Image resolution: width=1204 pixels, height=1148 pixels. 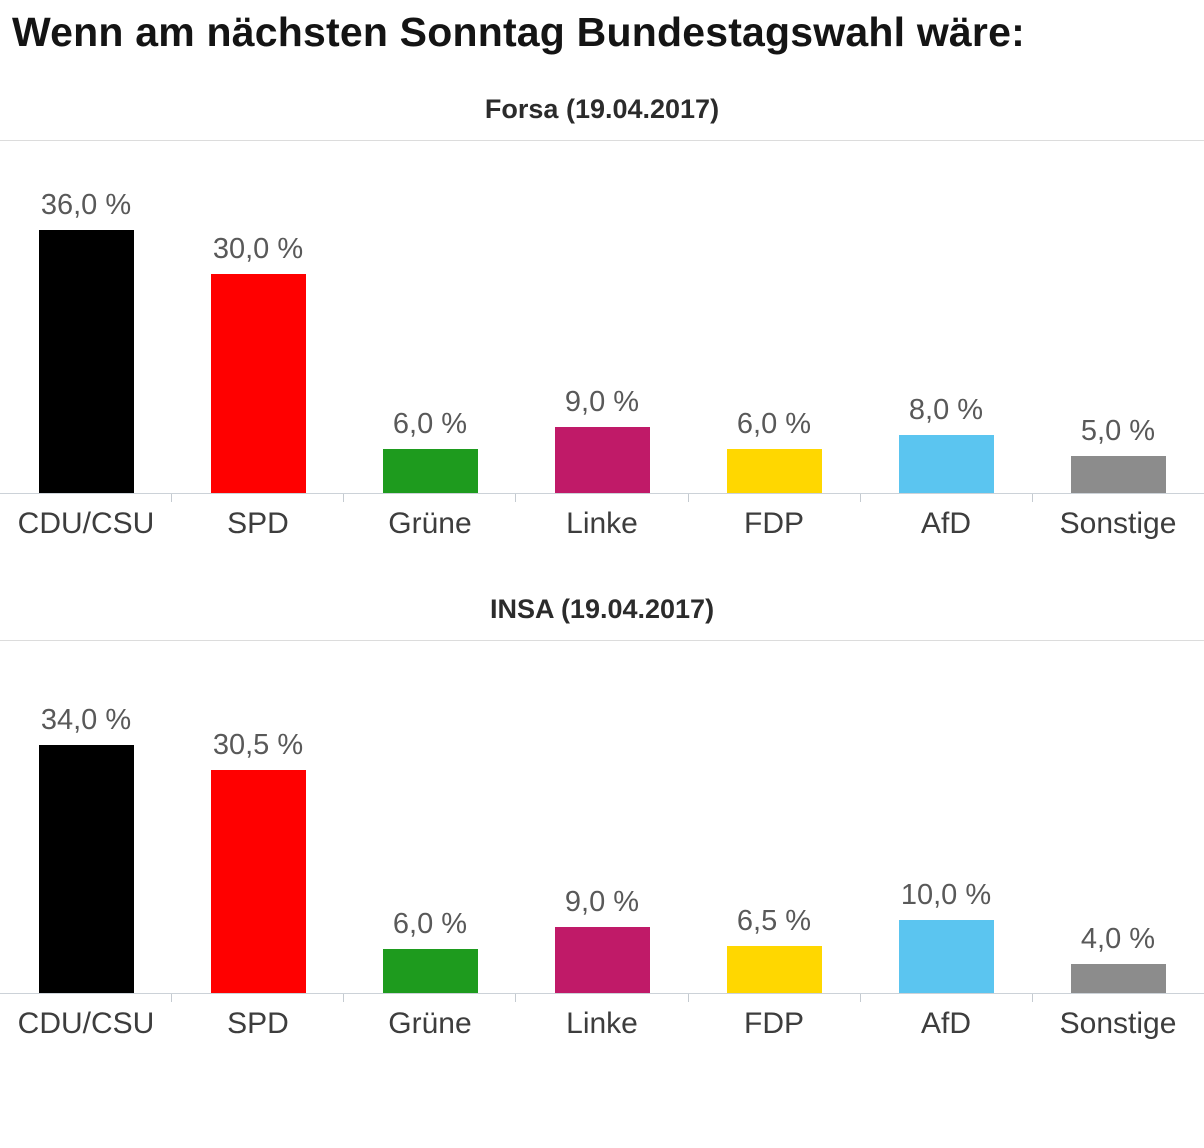 What do you see at coordinates (258, 248) in the screenshot?
I see `bar-value-label: 30,0 %` at bounding box center [258, 248].